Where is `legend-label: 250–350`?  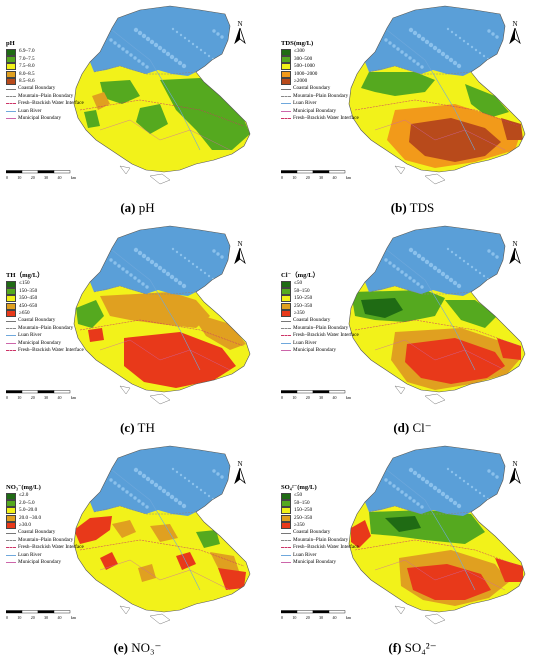 legend-label: 250–350 is located at coordinates (303, 517).